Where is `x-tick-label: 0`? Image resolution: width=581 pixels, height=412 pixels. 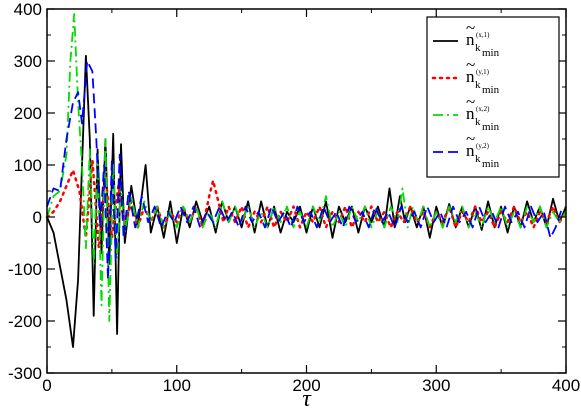
x-tick-label: 0 is located at coordinates (46, 385).